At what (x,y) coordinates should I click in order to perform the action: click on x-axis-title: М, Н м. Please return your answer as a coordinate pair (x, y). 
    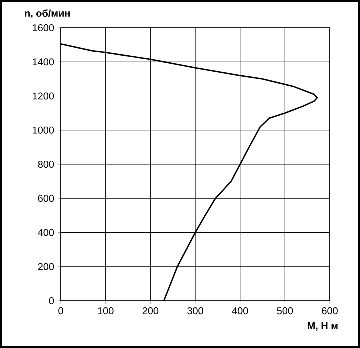
    Looking at the image, I should click on (323, 326).